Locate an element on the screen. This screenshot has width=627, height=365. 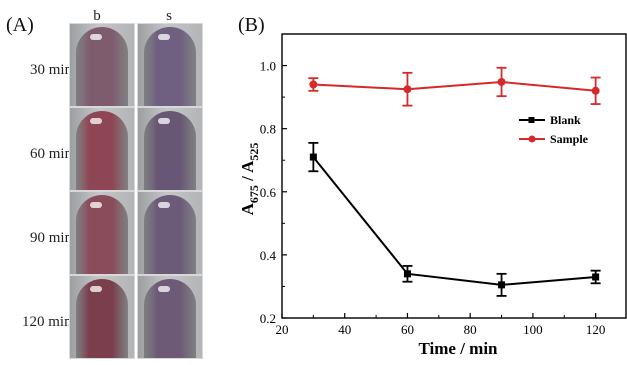
x-tick-label: 60 is located at coordinates (407, 329).